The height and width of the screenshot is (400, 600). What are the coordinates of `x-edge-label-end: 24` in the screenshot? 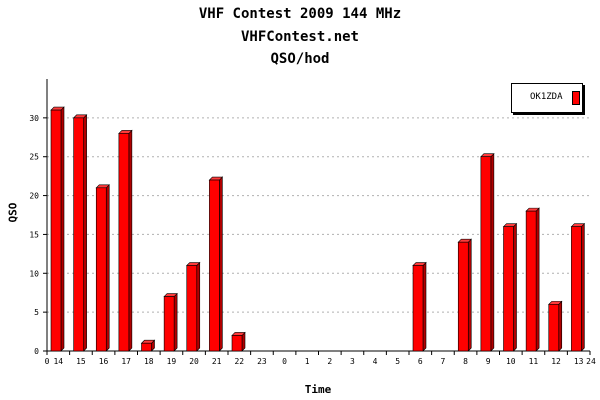 It's located at (591, 361).